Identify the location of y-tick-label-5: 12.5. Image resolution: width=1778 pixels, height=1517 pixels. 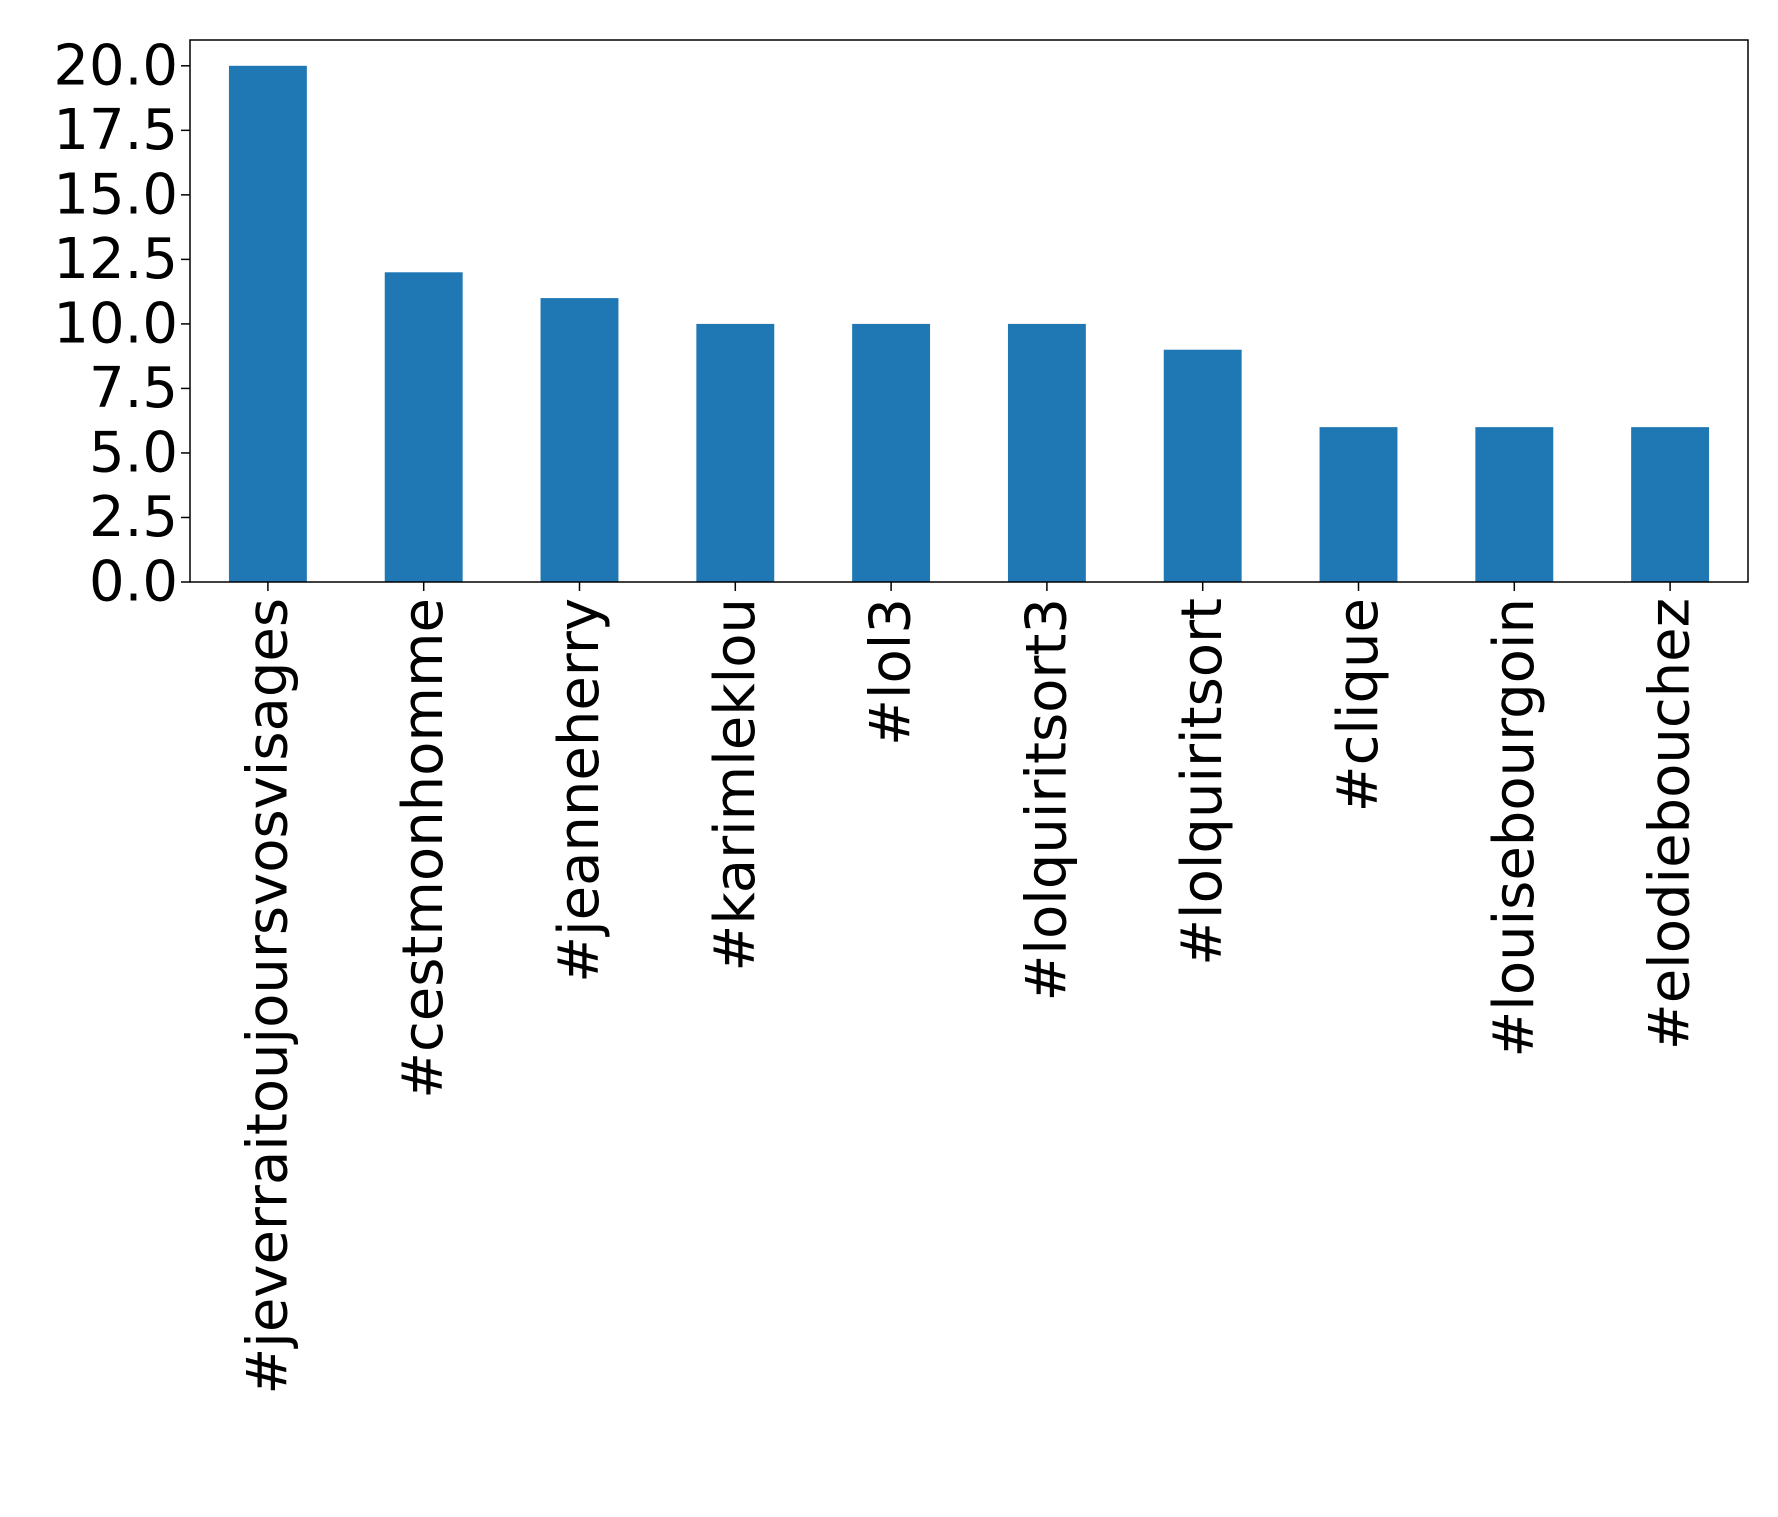
(115, 259).